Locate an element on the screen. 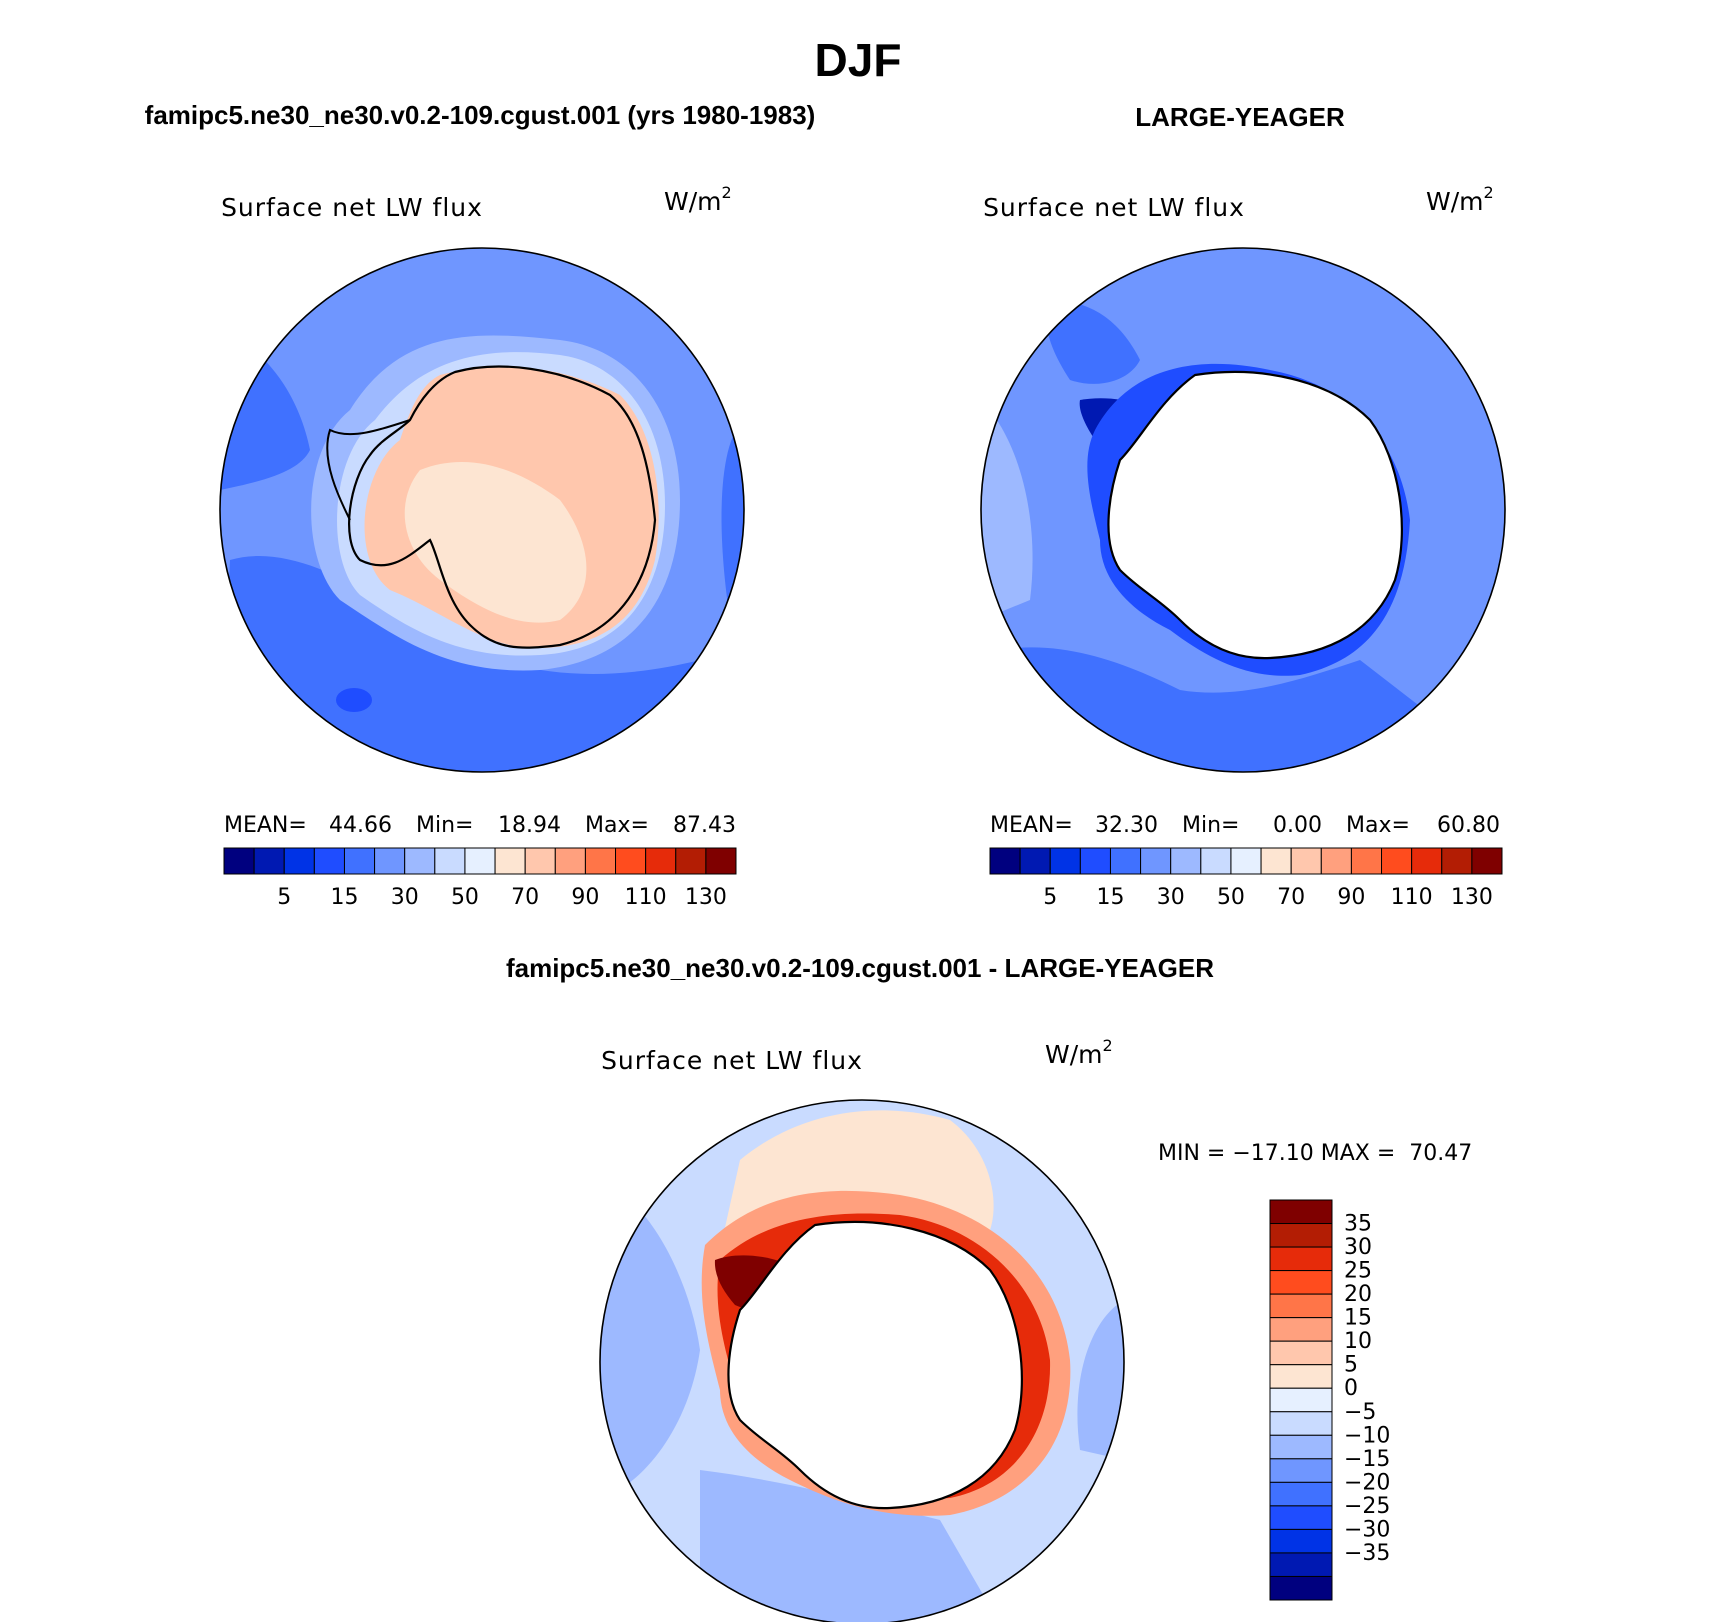  diff-colorbar-tick: 10 is located at coordinates (1358, 1341).